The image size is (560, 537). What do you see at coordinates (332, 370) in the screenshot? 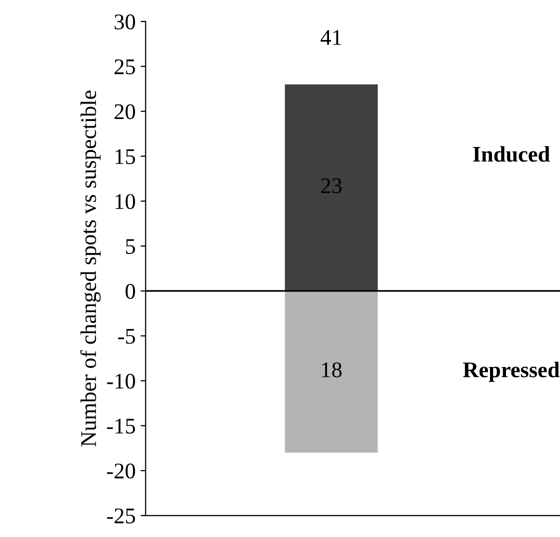
I see `annotation: 18` at bounding box center [332, 370].